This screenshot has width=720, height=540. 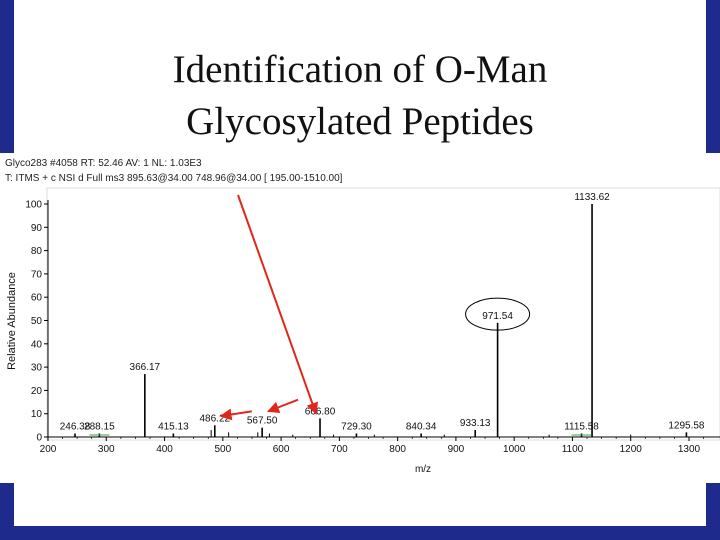 I want to click on x-tick-label: 600, so click(x=281, y=449).